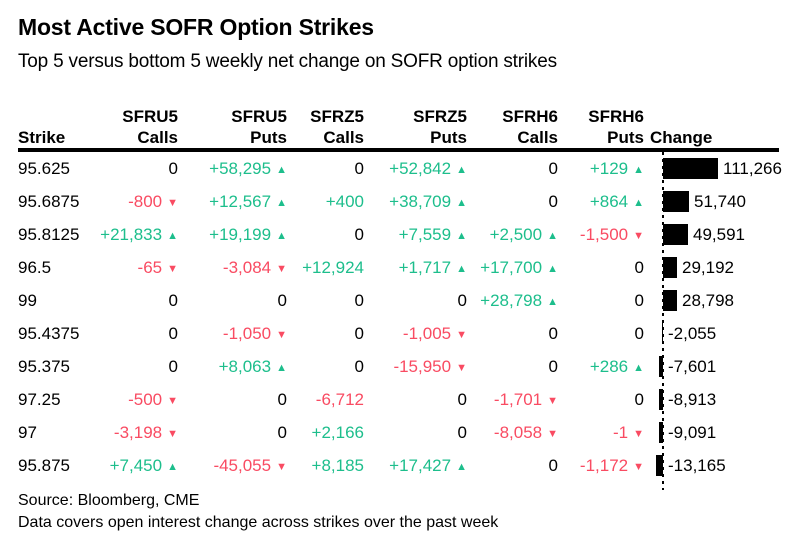 Image resolution: width=796 pixels, height=559 pixels. Describe the element at coordinates (247, 267) in the screenshot. I see `value-text: -3,084` at that location.